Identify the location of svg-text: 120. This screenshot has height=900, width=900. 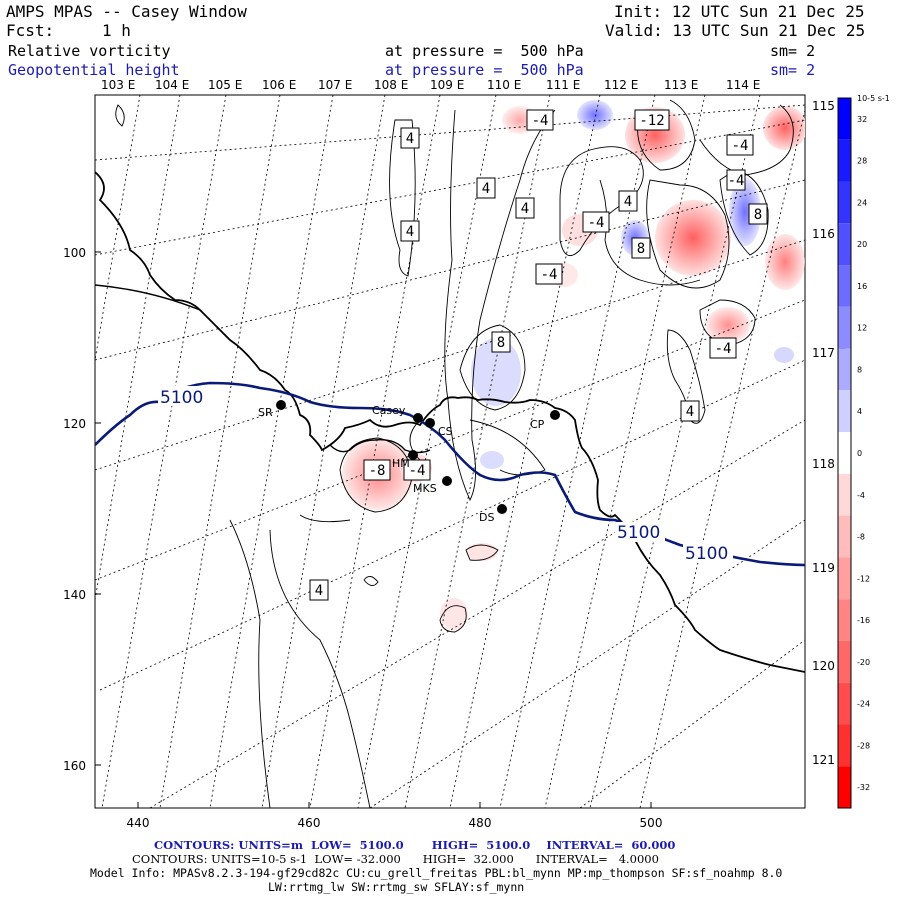
(74, 424).